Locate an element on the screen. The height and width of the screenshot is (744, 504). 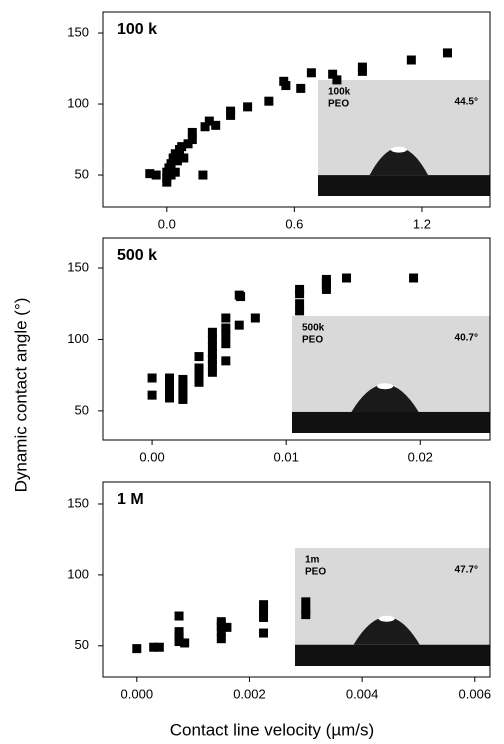
inset-angle: 47.7° is located at coordinates (466, 570).